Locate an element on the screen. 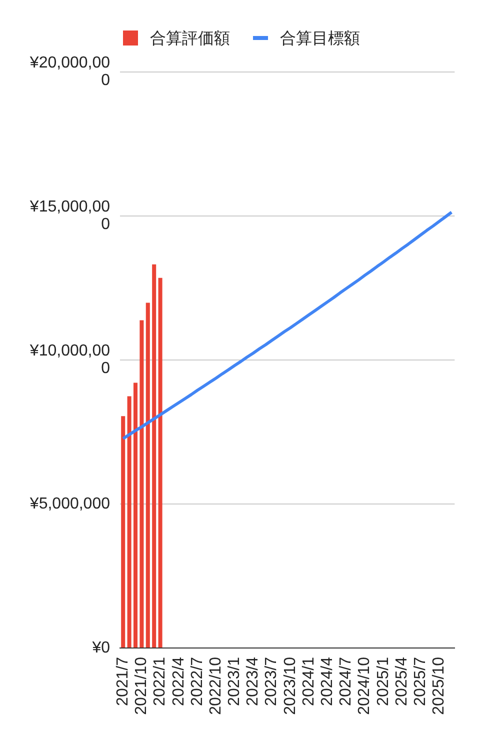 The image size is (480, 732). x-tick-label: 2022/1 is located at coordinates (160, 681).